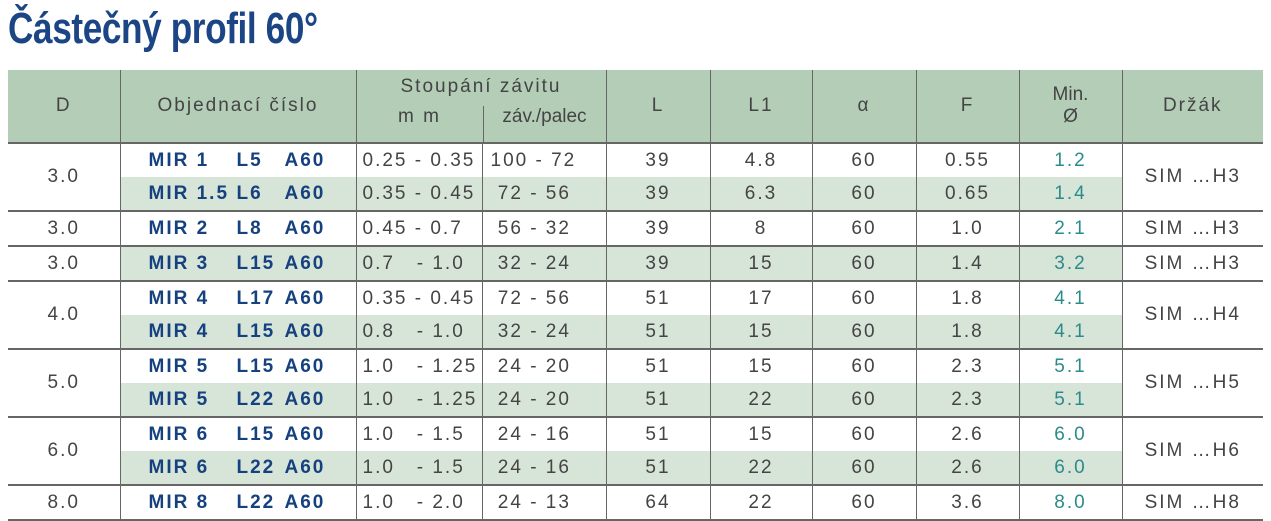 The height and width of the screenshot is (521, 1271). I want to click on header-f: F, so click(967, 106).